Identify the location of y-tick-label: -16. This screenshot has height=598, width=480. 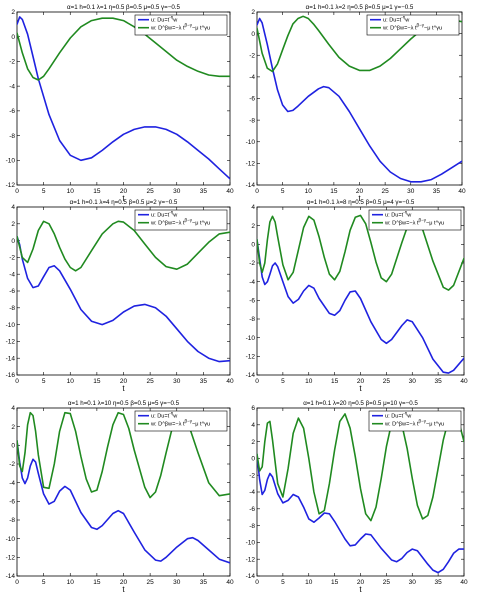
(11, 375).